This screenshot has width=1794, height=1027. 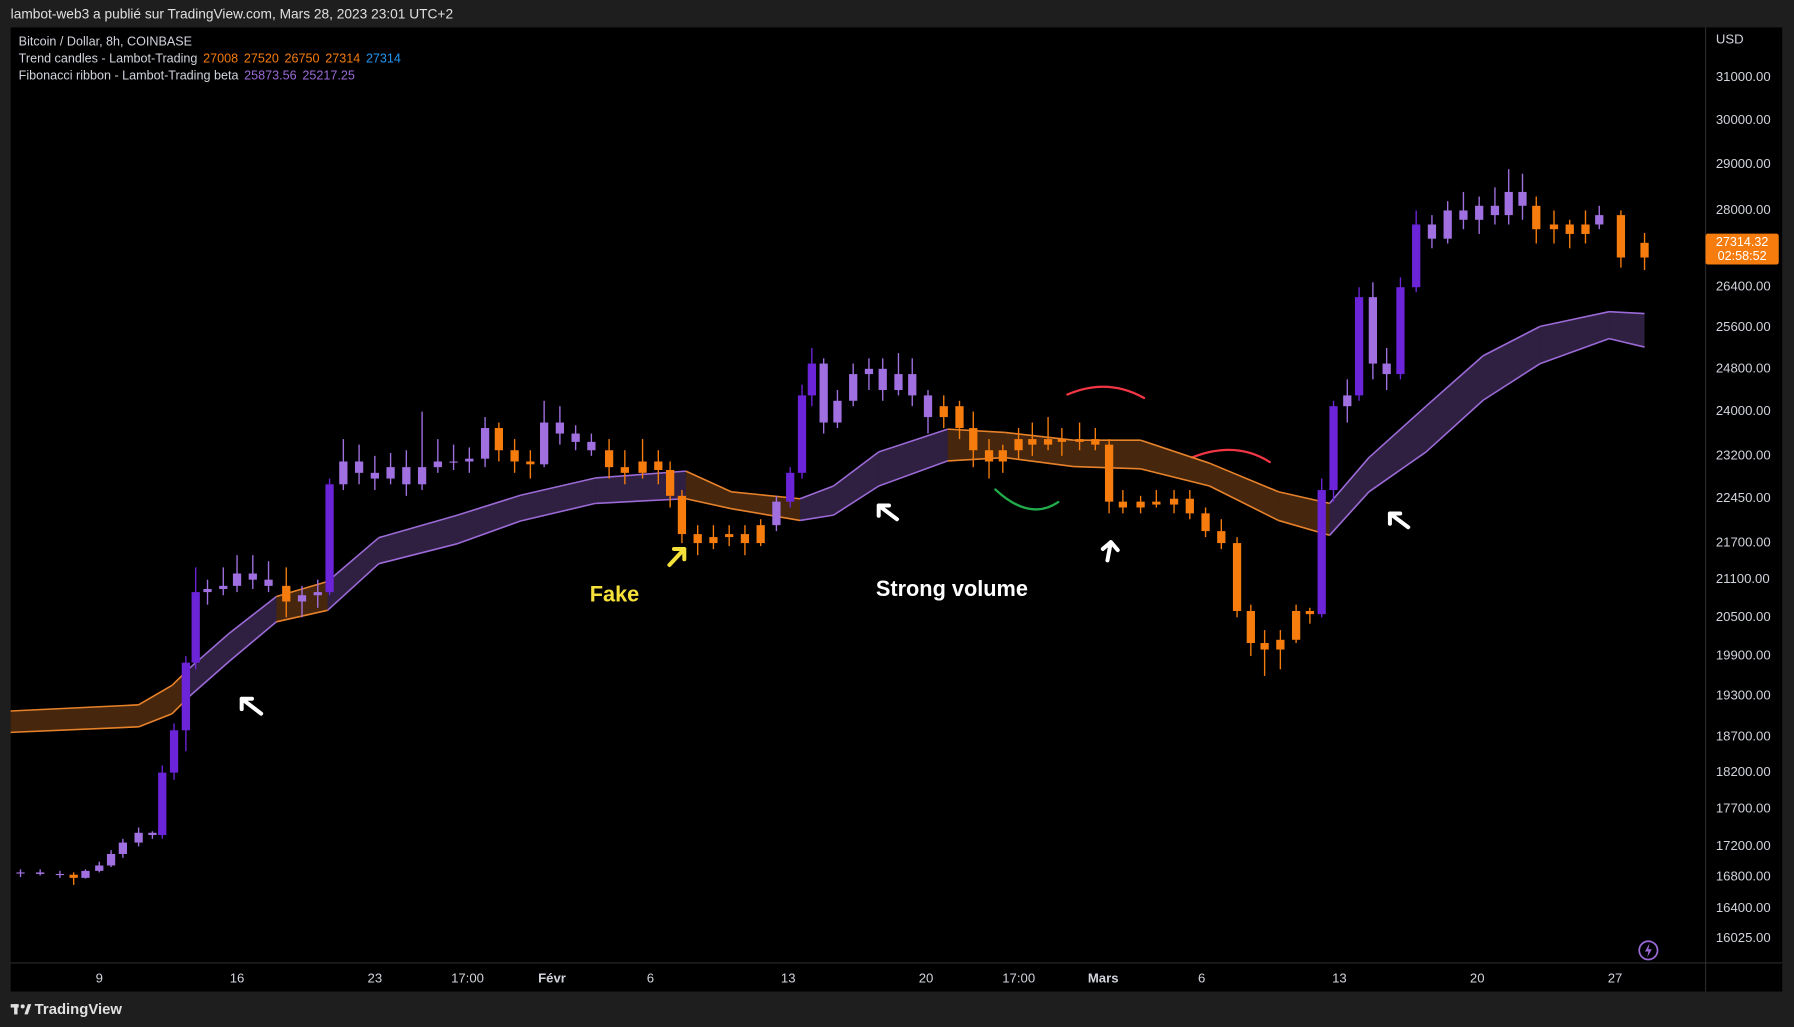 I want to click on legend-item: Trend candles - Lambot-Trading, so click(x=108, y=59).